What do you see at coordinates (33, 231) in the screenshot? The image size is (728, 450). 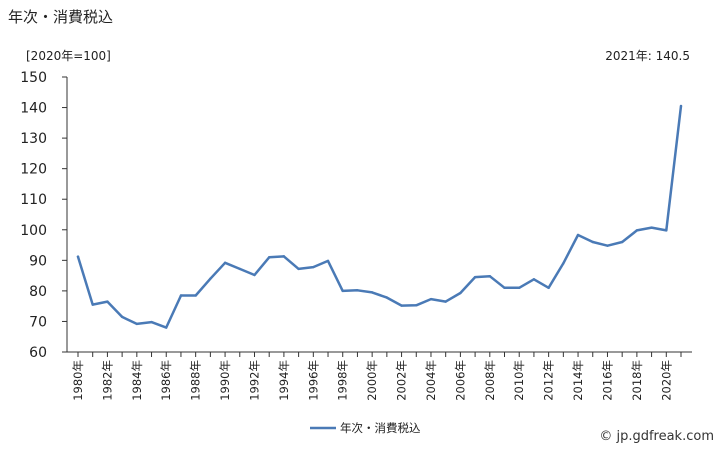 I see `y-tick-label: 100` at bounding box center [33, 231].